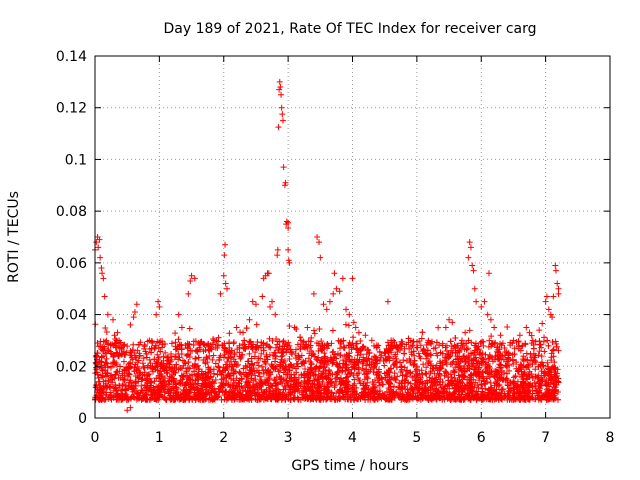 The image size is (640, 480). What do you see at coordinates (159, 438) in the screenshot?
I see `x-tick-label: 1` at bounding box center [159, 438].